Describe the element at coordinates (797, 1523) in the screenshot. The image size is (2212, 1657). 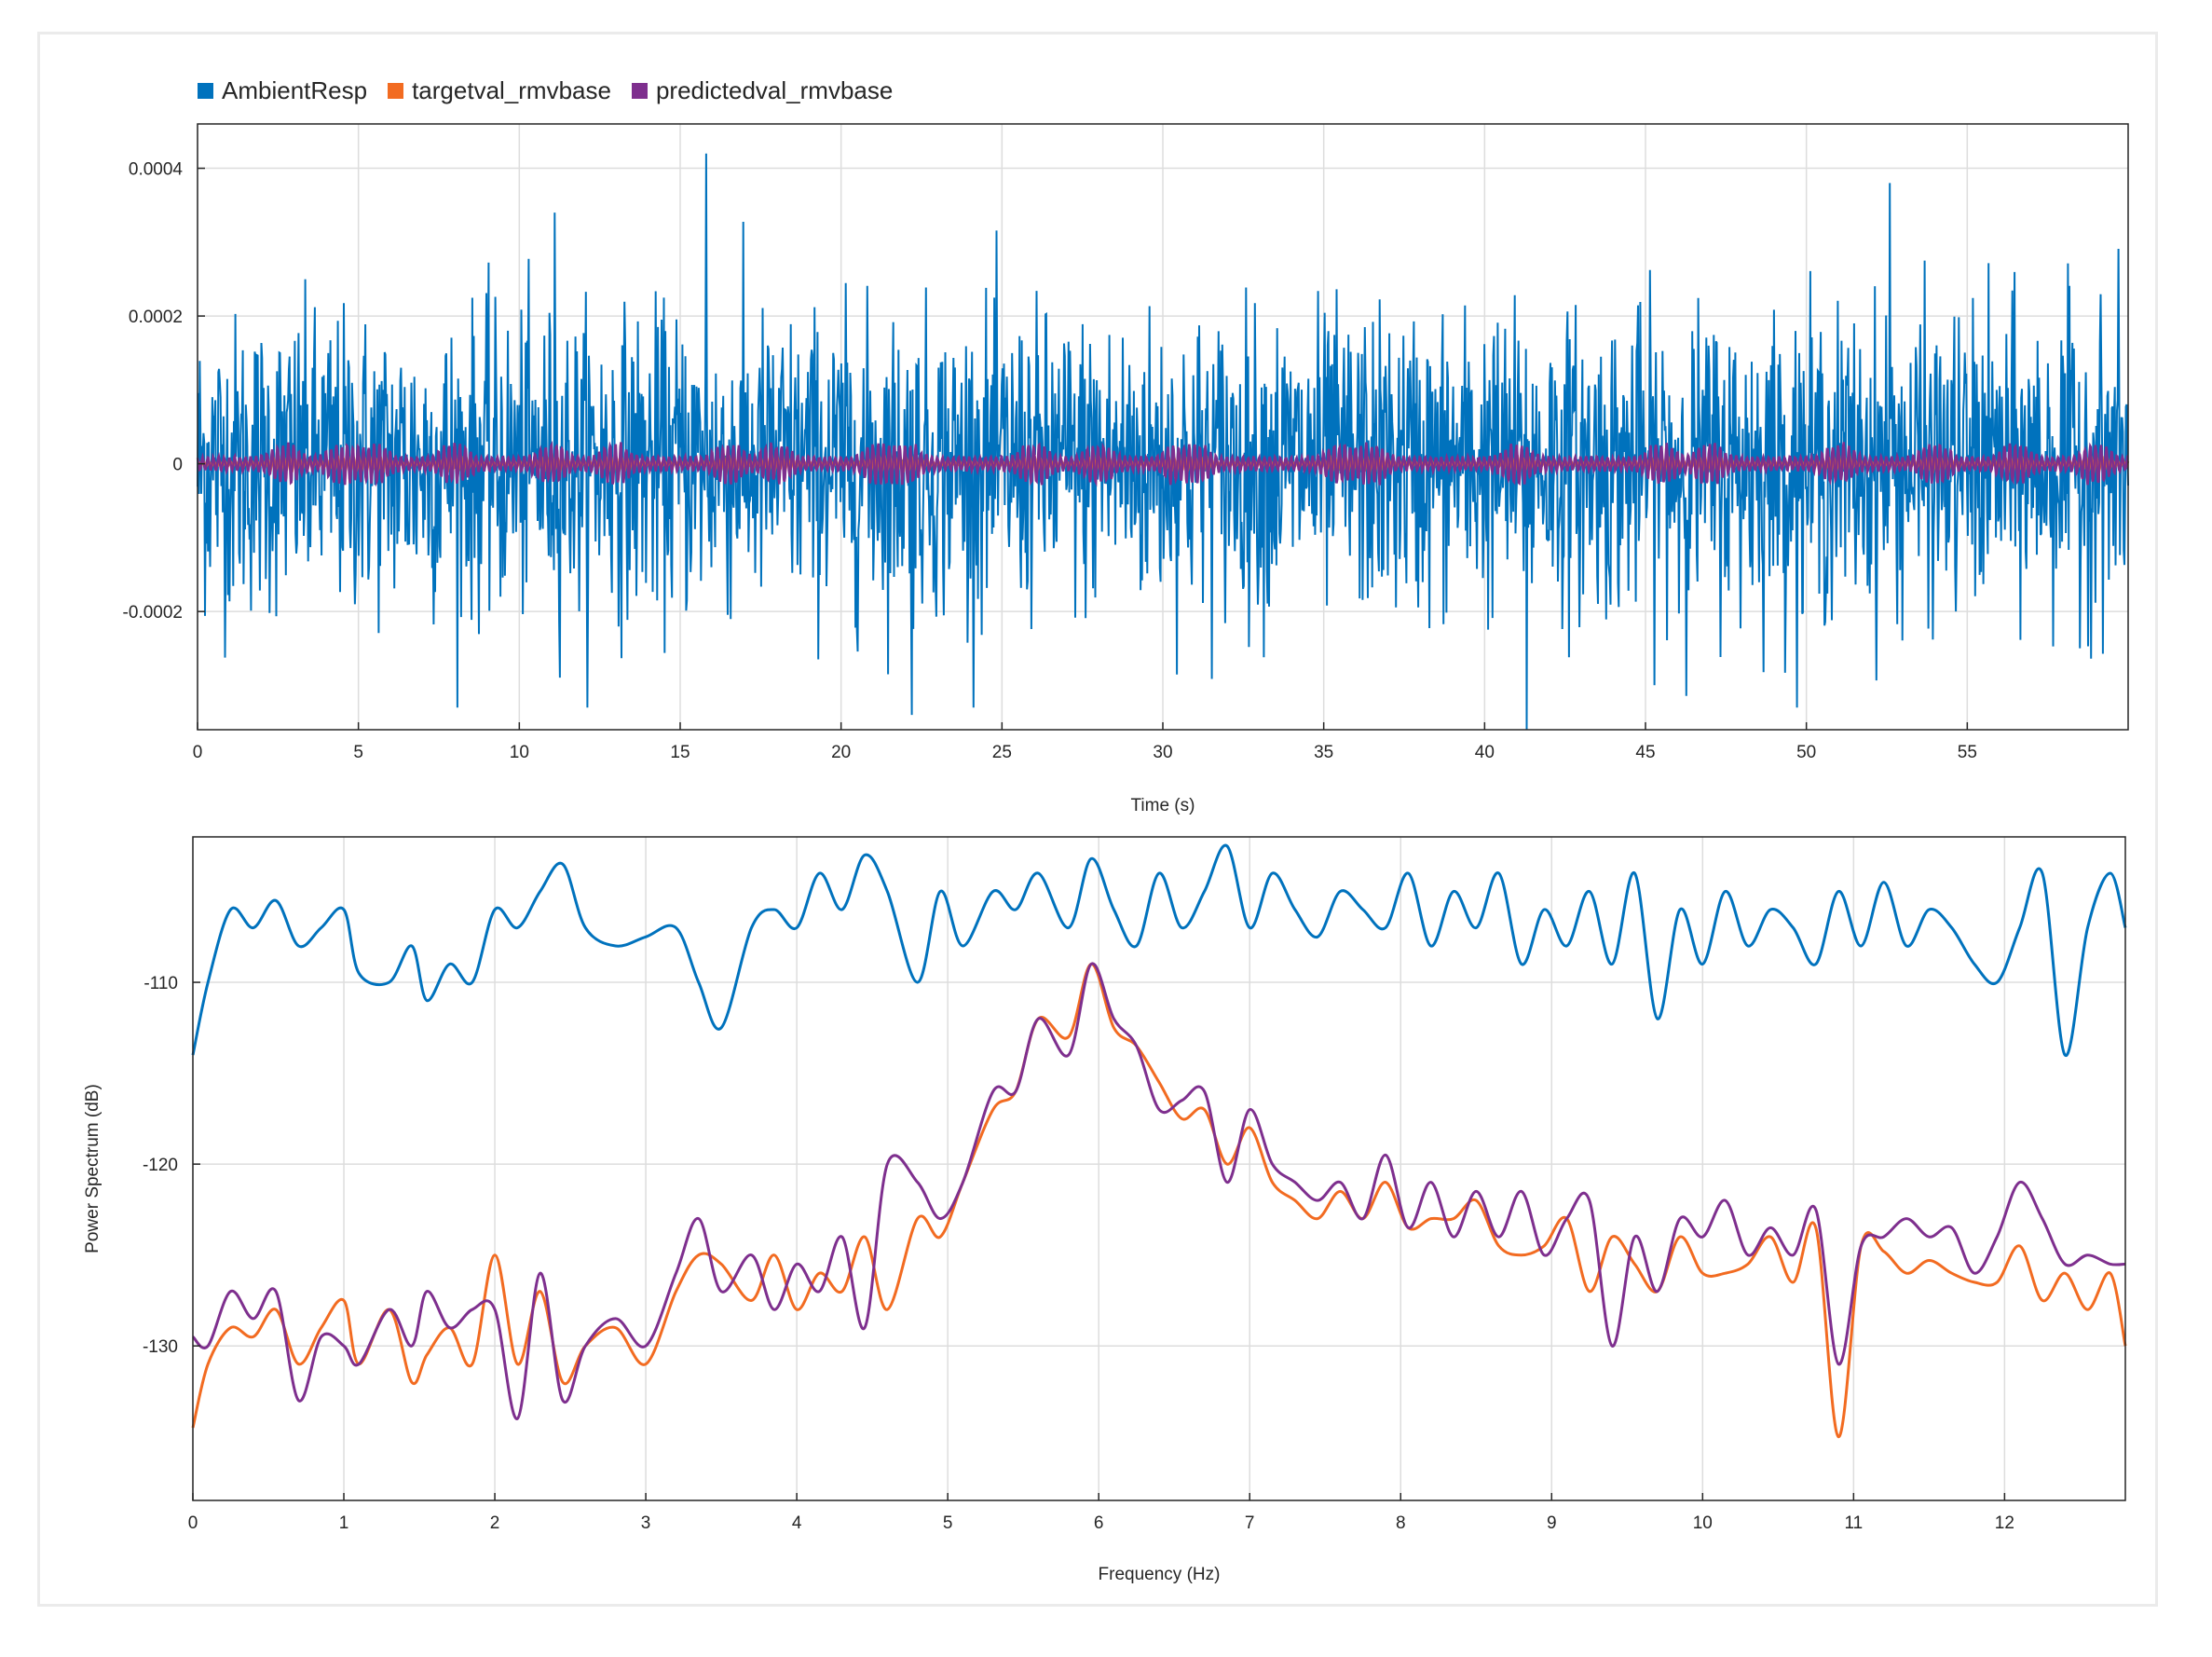
I see `bot-xtick-label-4: 4` at that location.